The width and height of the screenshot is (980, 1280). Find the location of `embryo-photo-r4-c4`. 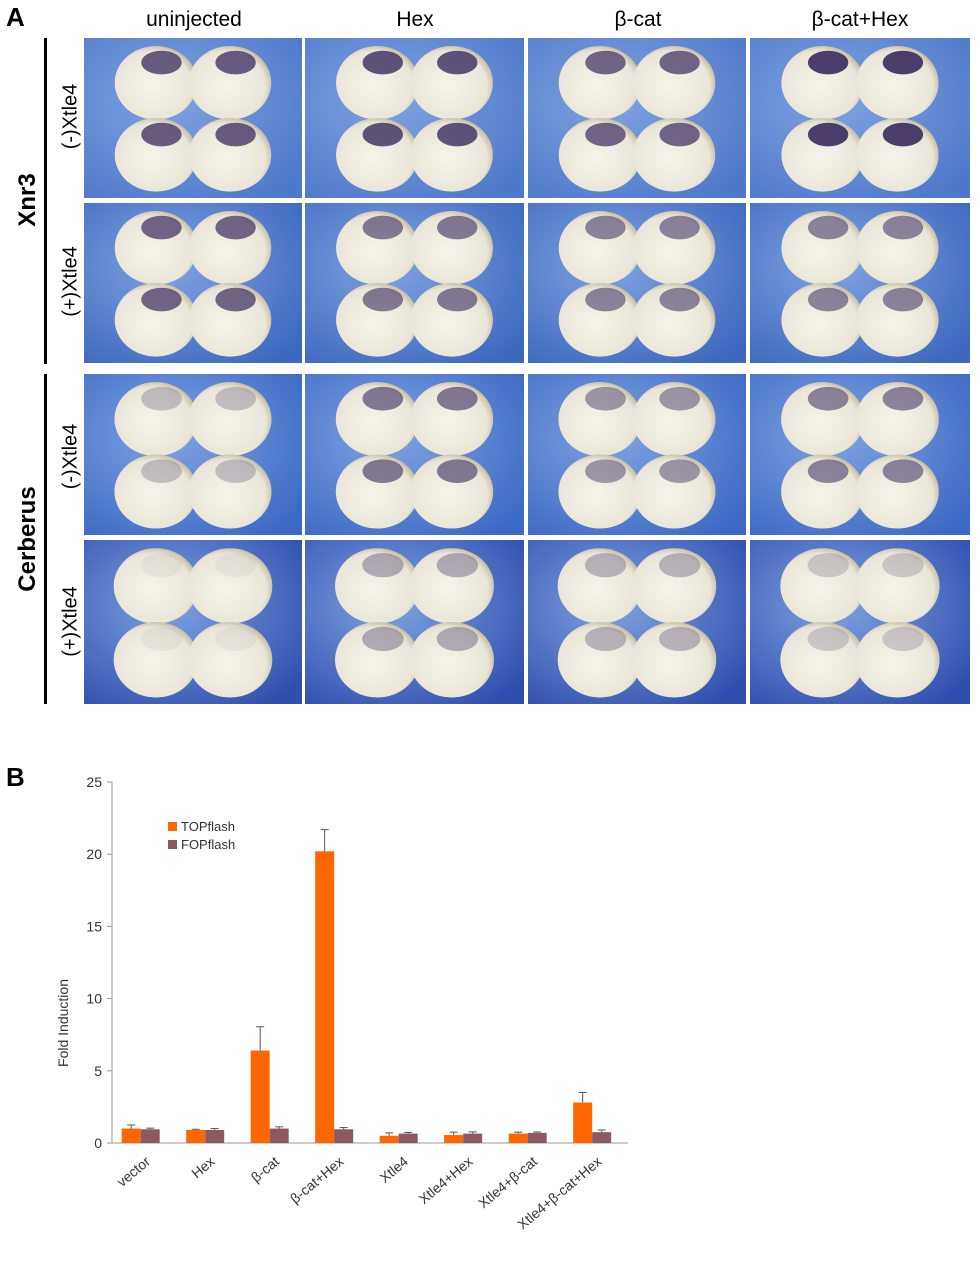

embryo-photo-r4-c4 is located at coordinates (860, 622).